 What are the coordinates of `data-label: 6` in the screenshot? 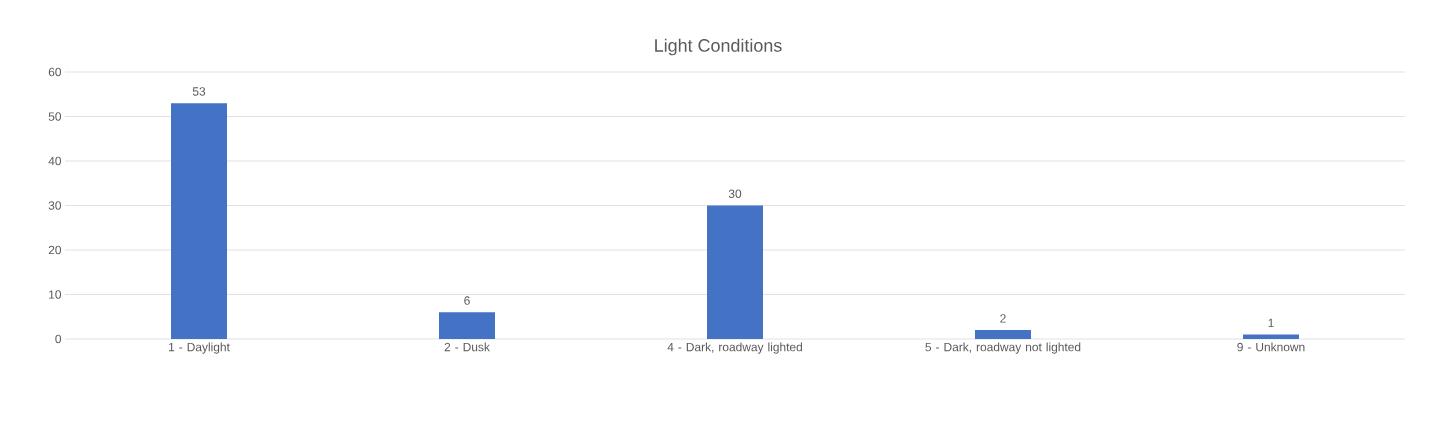 It's located at (467, 300).